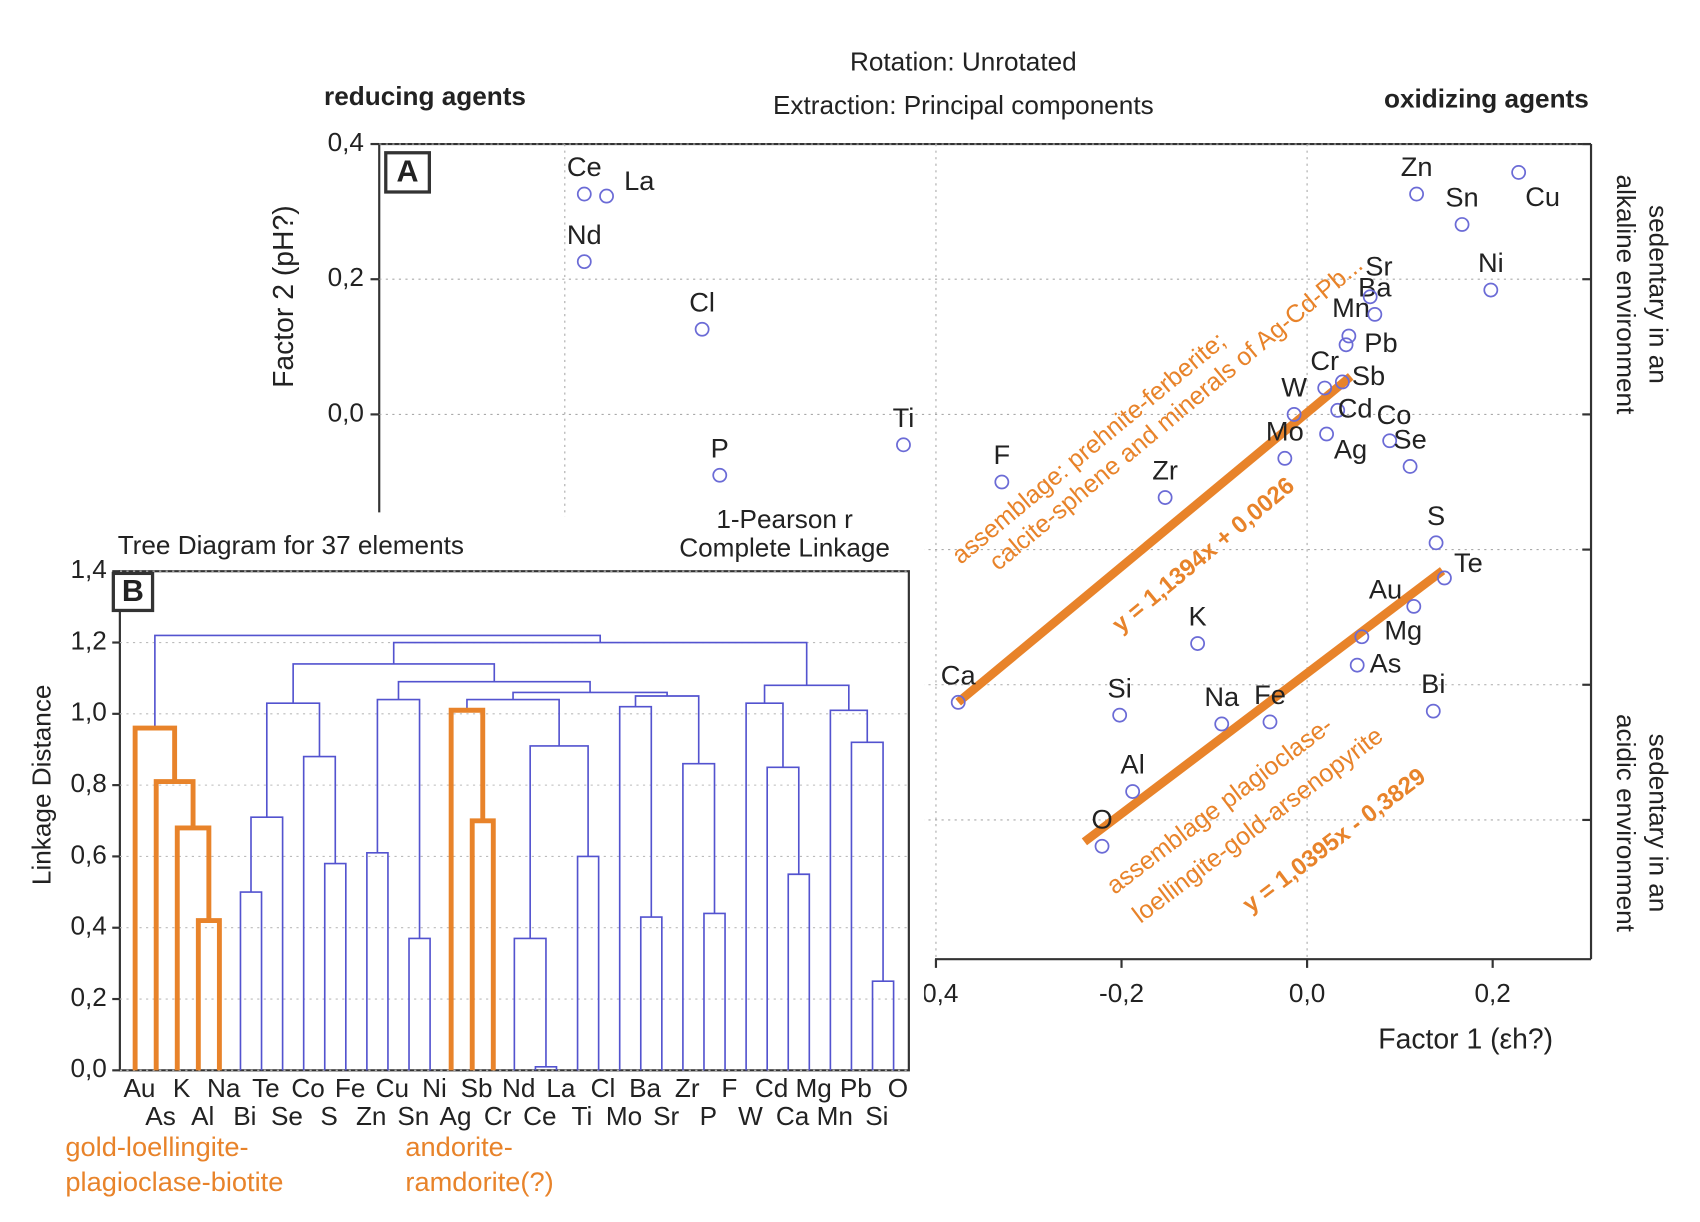 The height and width of the screenshot is (1222, 1700). Describe the element at coordinates (1492, 993) in the screenshot. I see `x-tick-label: 0,2` at that location.